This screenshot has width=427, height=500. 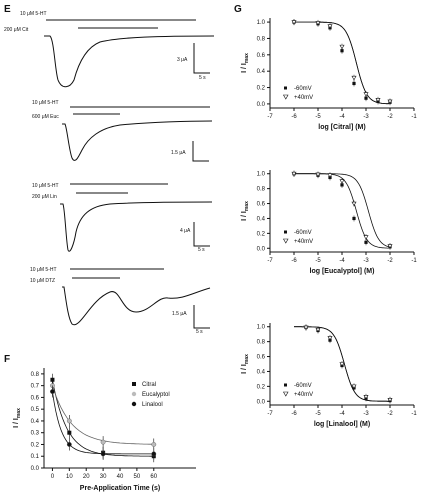 I want to click on g3-x-tick-label: -2, so click(x=390, y=414).